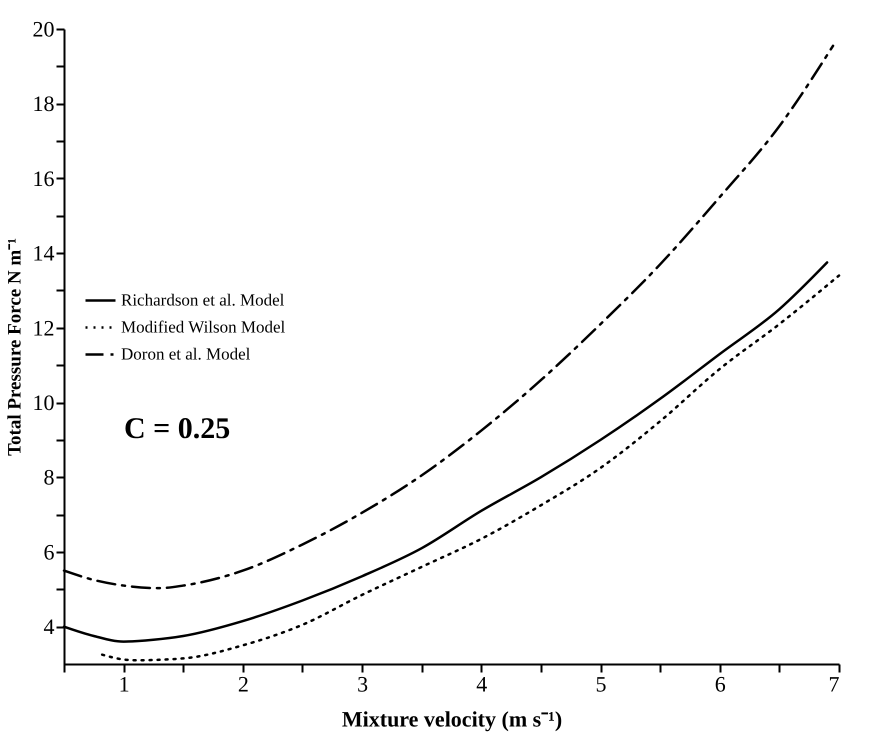  I want to click on x-axis-title: Mixture velocity (m s⁻¹), so click(452, 719).